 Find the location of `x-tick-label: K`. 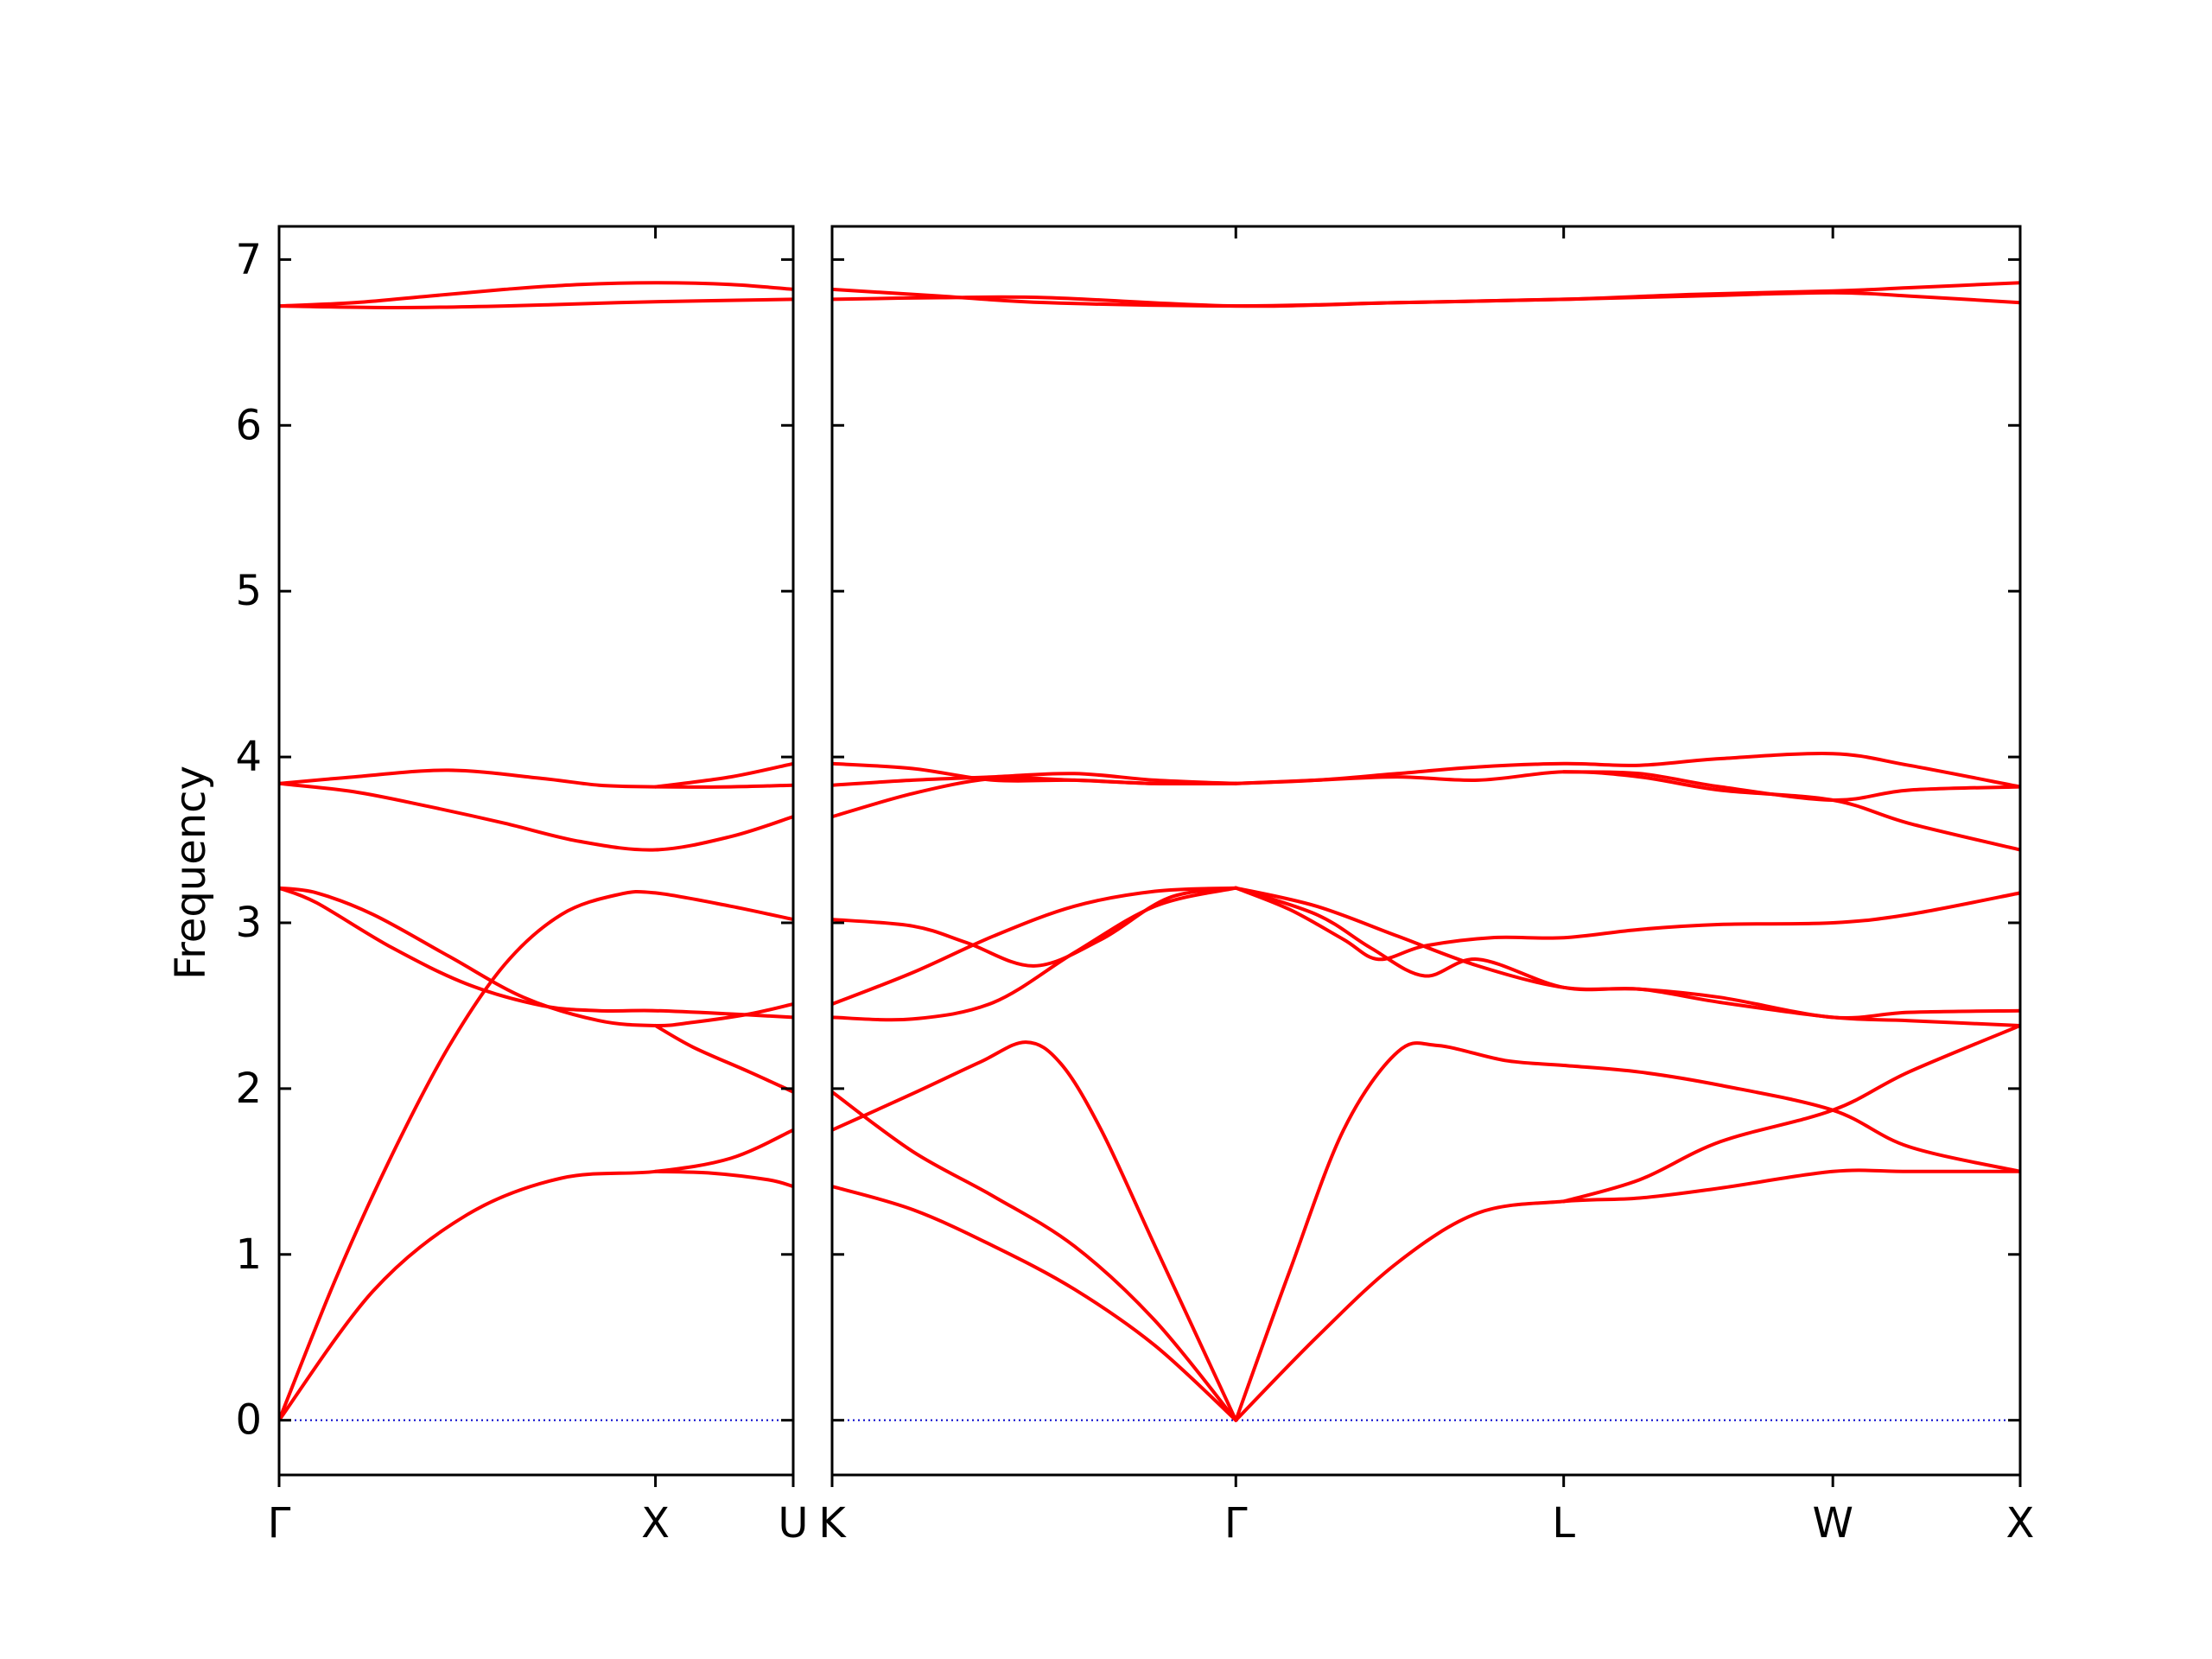

x-tick-label: K is located at coordinates (832, 1523).